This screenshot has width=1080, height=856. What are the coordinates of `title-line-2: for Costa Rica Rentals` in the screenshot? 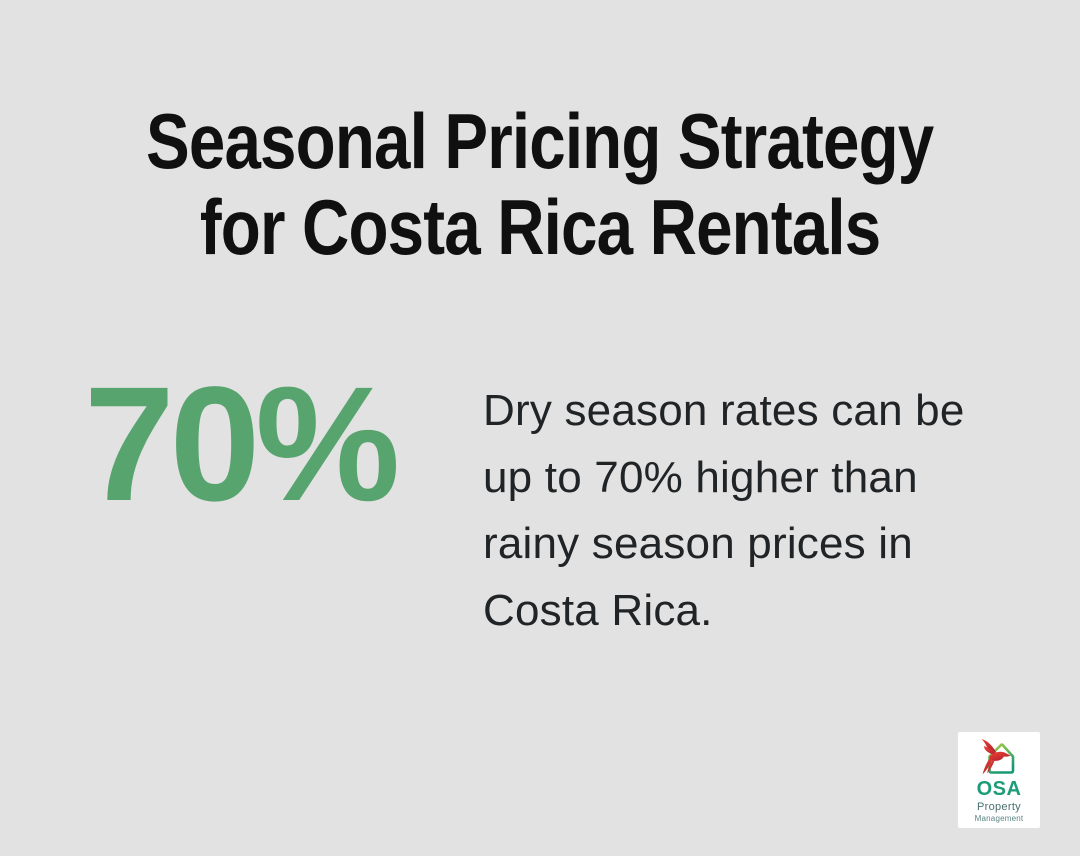 It's located at (540, 227).